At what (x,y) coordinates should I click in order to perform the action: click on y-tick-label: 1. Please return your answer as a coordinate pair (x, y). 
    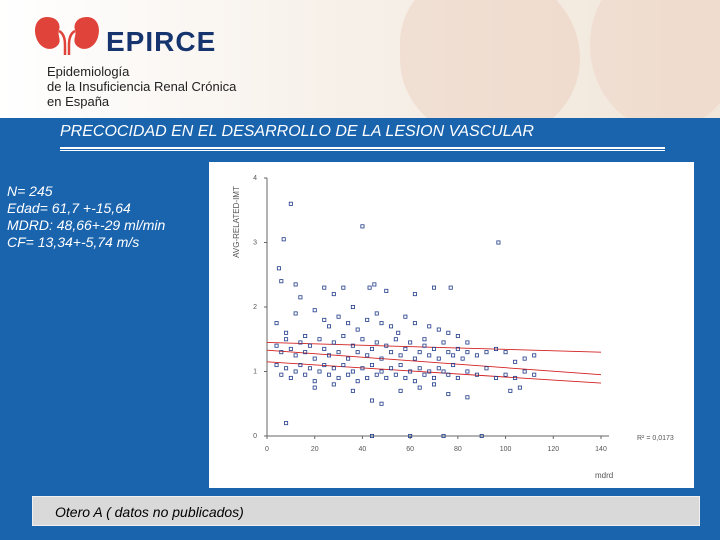
    Looking at the image, I should click on (255, 372).